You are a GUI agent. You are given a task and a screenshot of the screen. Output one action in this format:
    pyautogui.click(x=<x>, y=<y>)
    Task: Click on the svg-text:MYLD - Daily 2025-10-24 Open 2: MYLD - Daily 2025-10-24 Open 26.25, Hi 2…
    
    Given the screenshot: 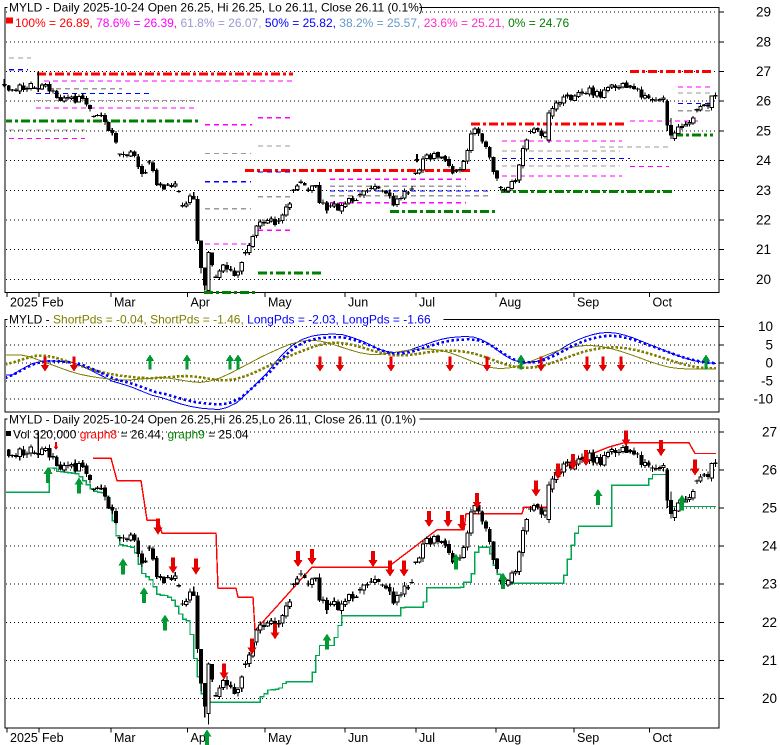 What is the action you would take?
    pyautogui.click(x=216, y=8)
    